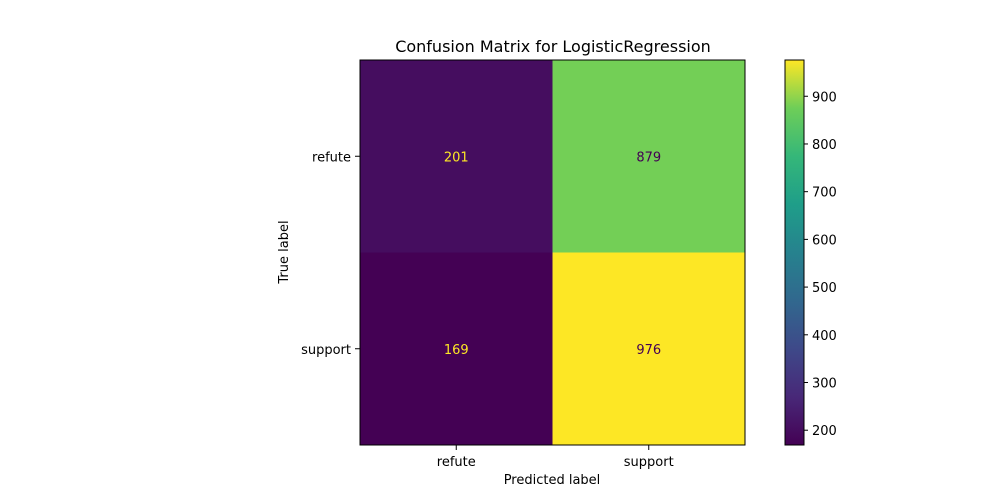  I want to click on colorbar-tick-label: 700, so click(824, 193).